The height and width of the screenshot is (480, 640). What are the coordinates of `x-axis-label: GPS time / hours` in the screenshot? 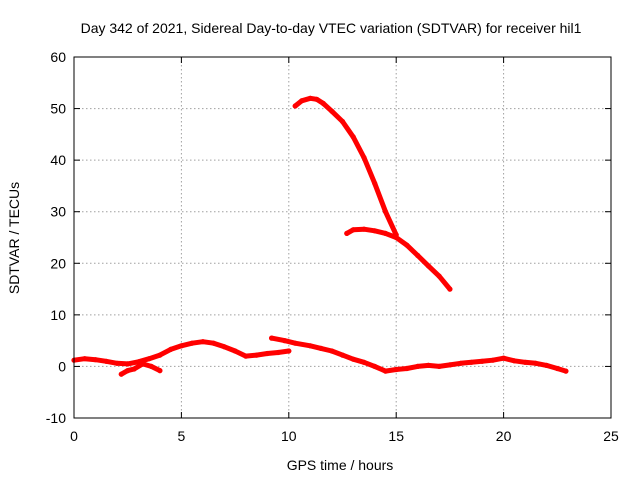 It's located at (340, 465).